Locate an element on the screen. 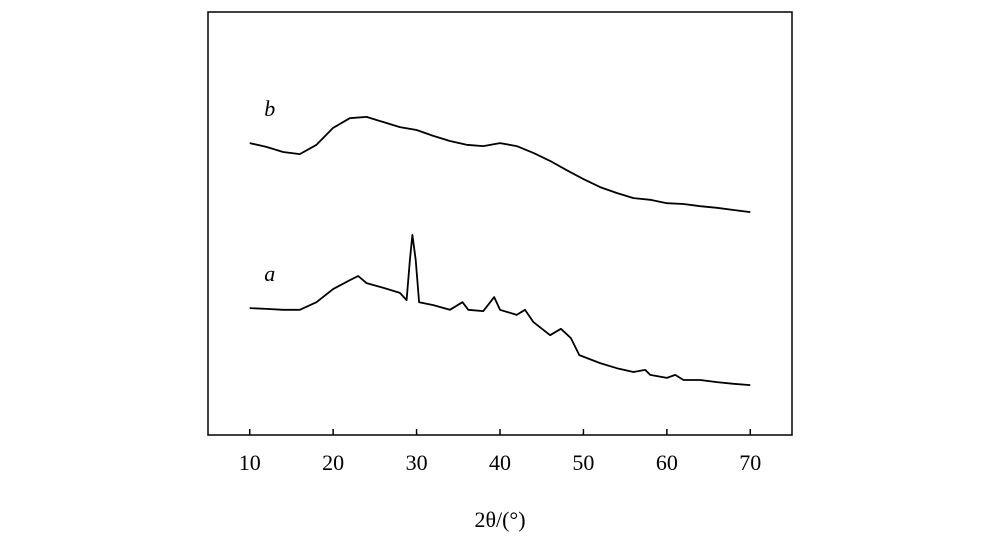 The width and height of the screenshot is (1000, 553). x-tick-label: 10 is located at coordinates (250, 462).